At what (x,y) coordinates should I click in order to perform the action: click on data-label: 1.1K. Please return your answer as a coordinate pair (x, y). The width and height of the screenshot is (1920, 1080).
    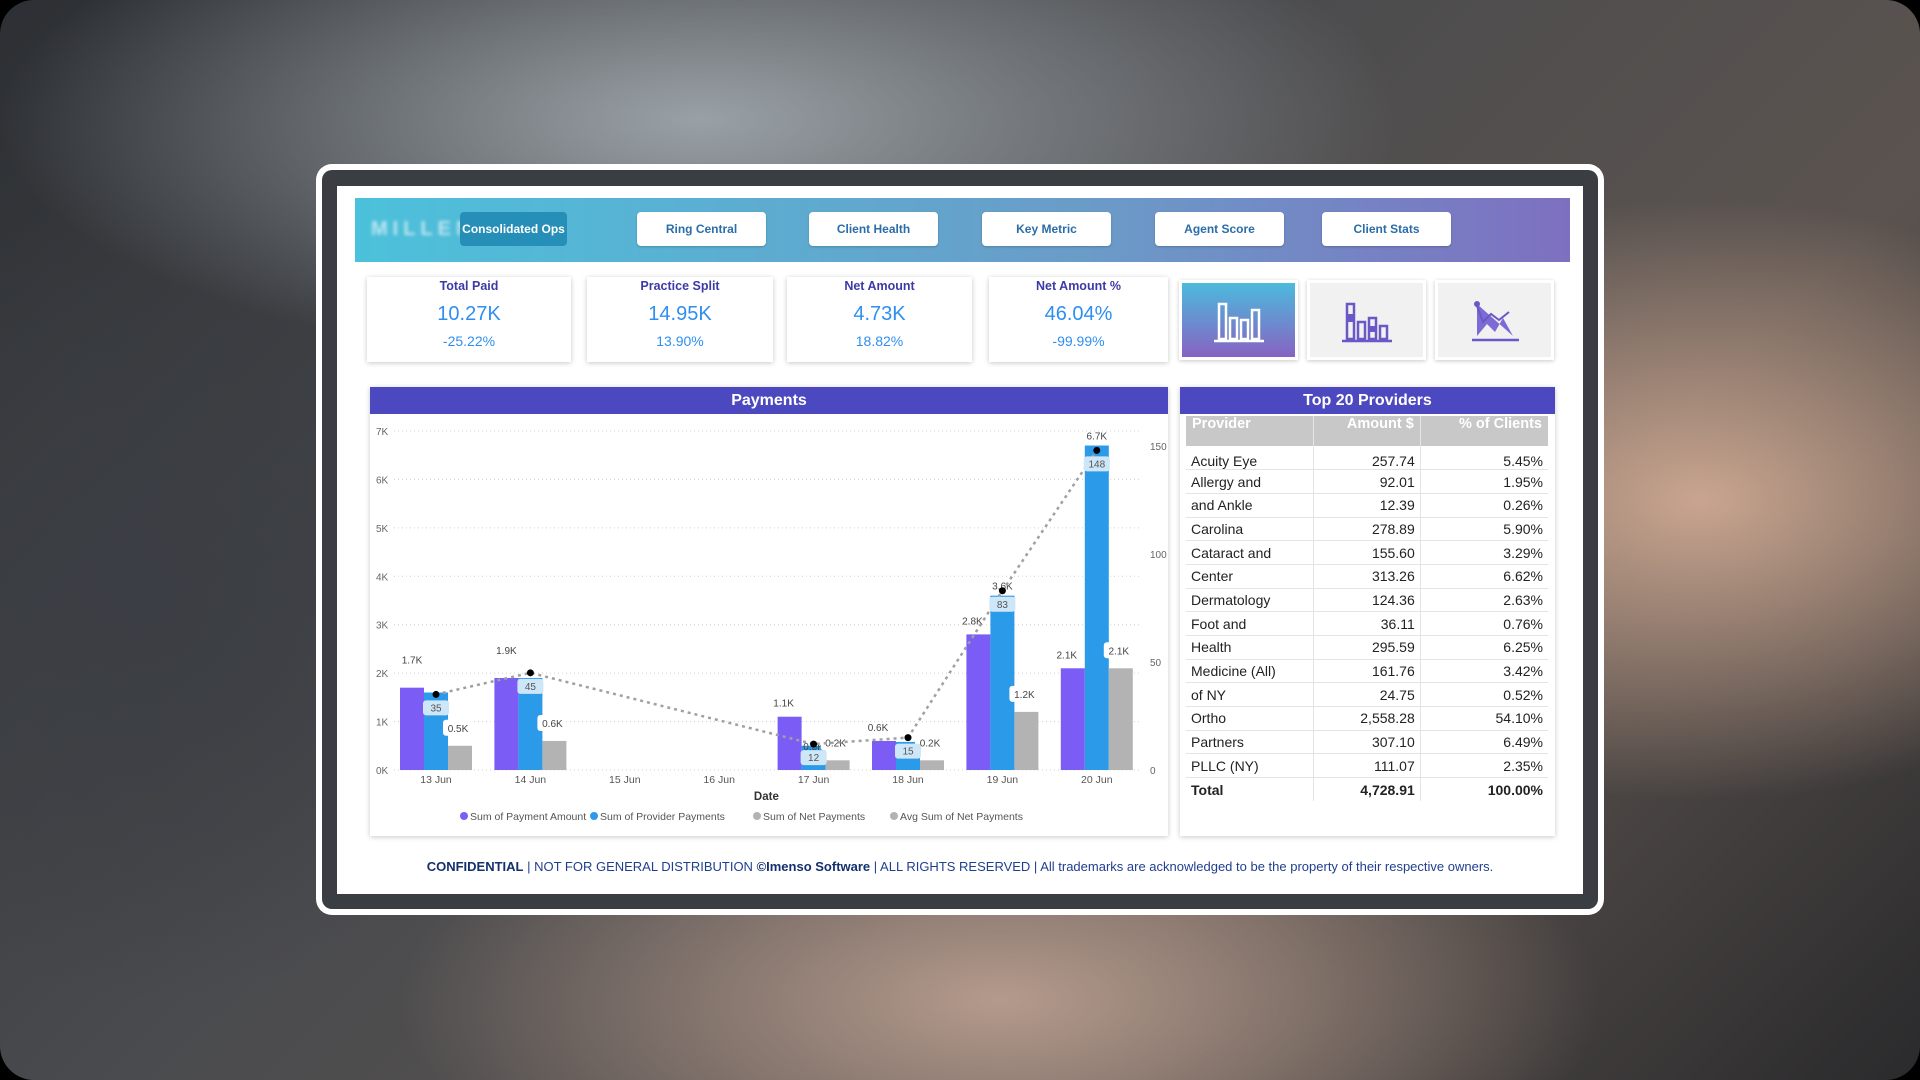
    Looking at the image, I should click on (783, 704).